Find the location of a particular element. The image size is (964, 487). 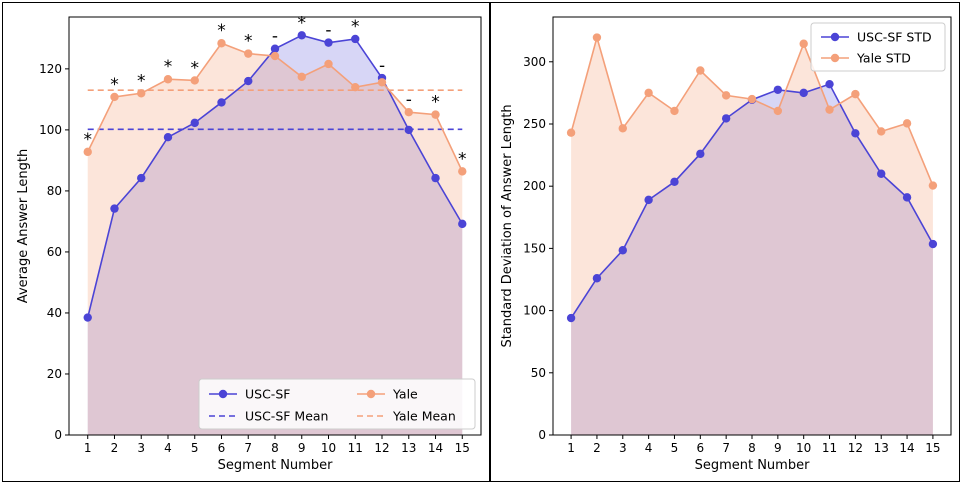

legend-label: Yale is located at coordinates (405, 394).